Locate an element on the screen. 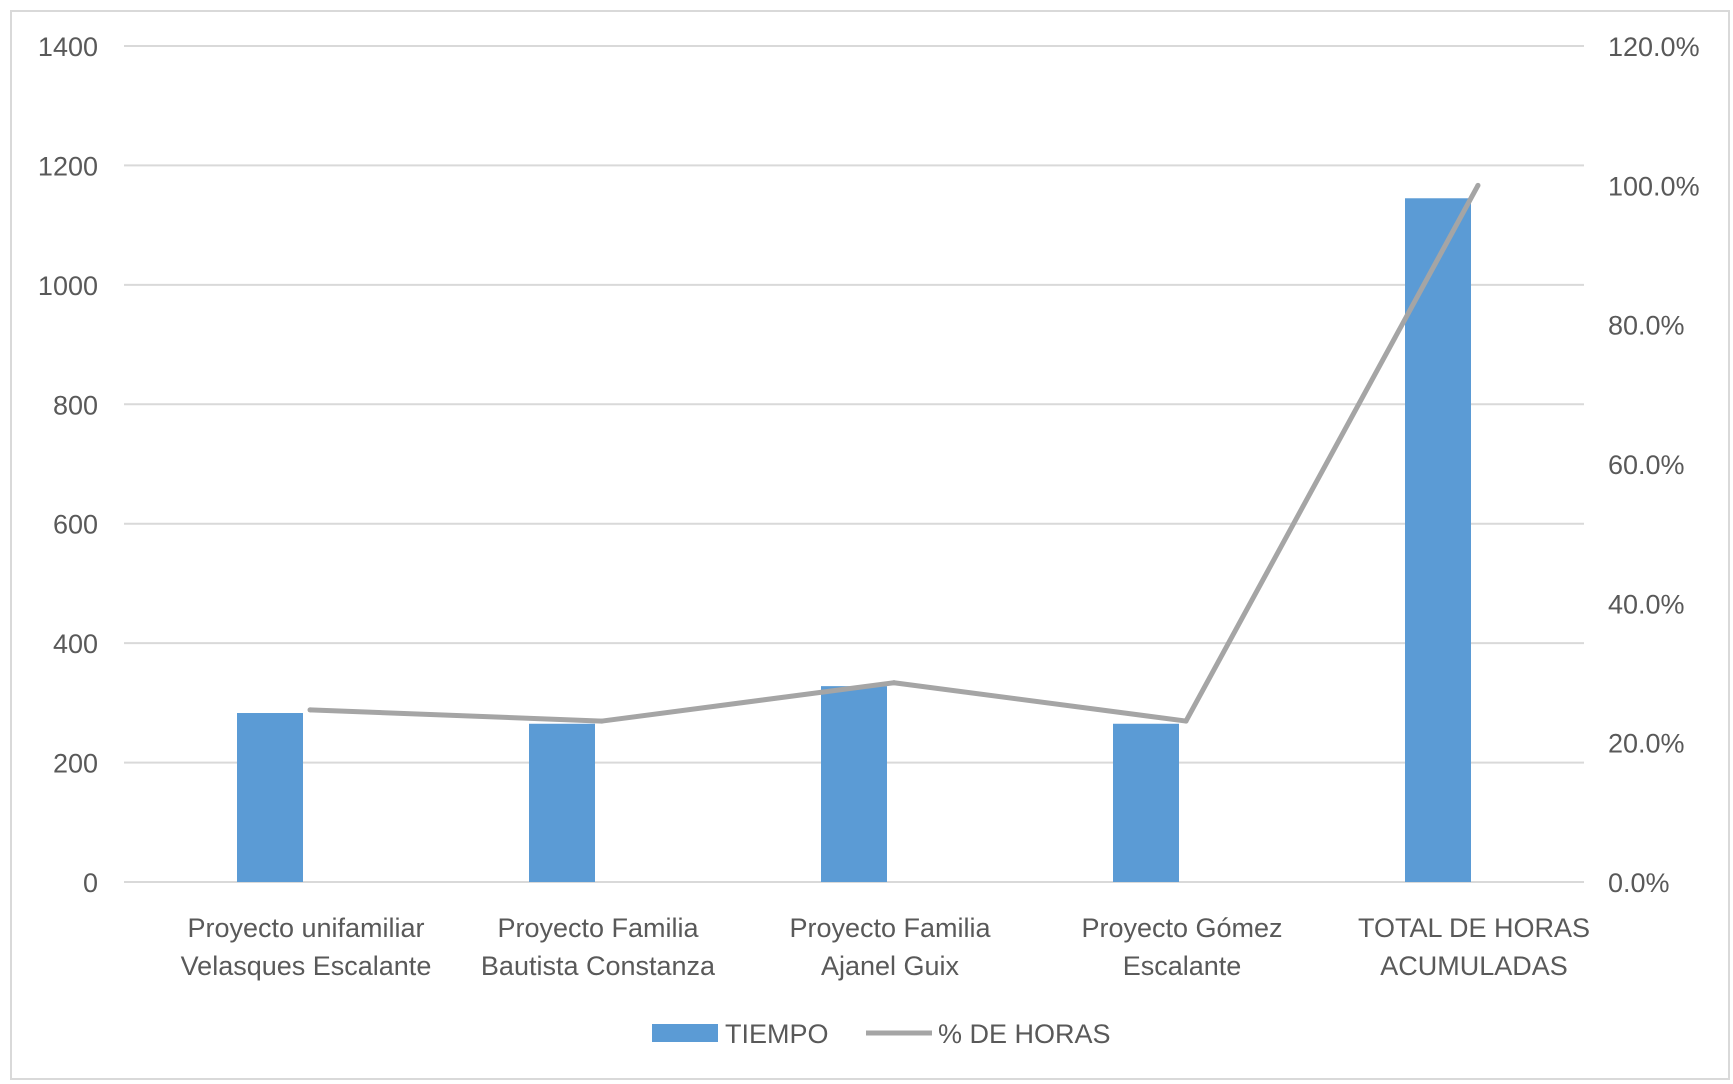 The height and width of the screenshot is (1084, 1733). category-label-line: Bautista Constanza is located at coordinates (598, 966).